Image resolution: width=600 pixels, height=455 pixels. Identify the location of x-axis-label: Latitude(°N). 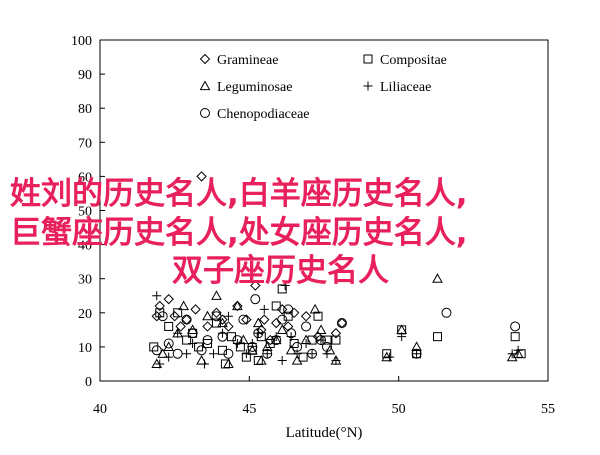
(324, 433).